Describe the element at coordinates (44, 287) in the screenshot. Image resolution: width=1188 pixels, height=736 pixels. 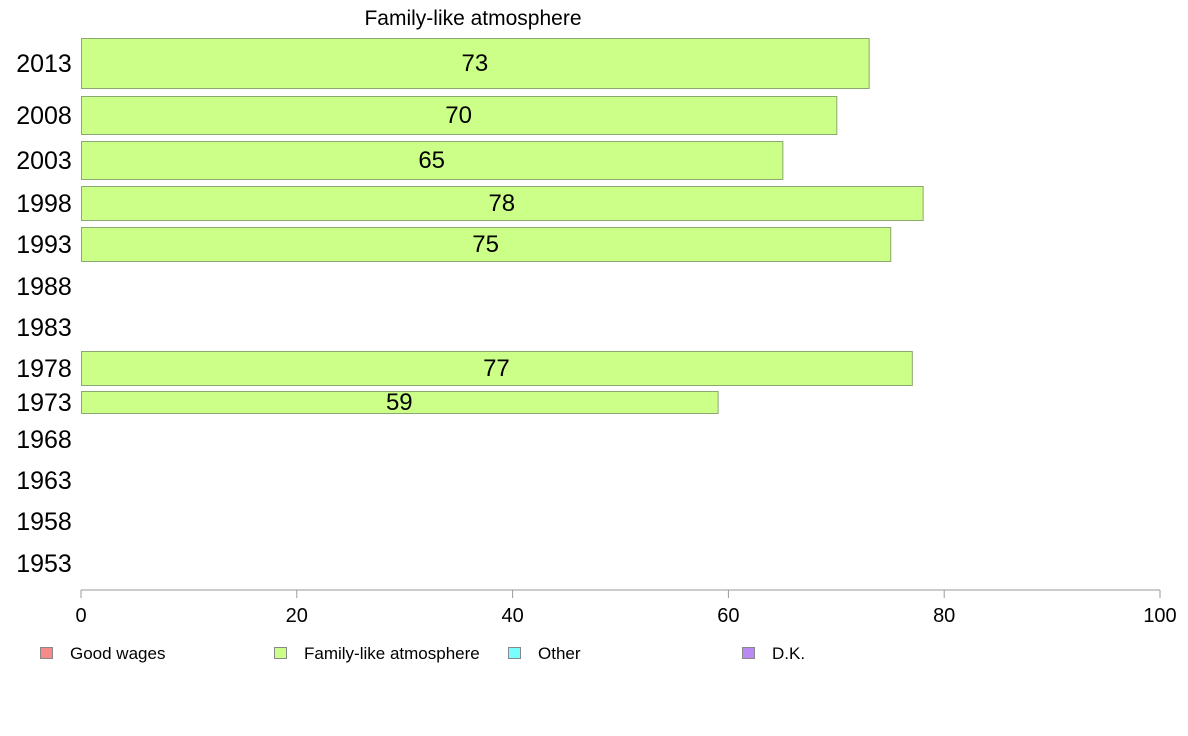
I see `category-label: 1988` at that location.